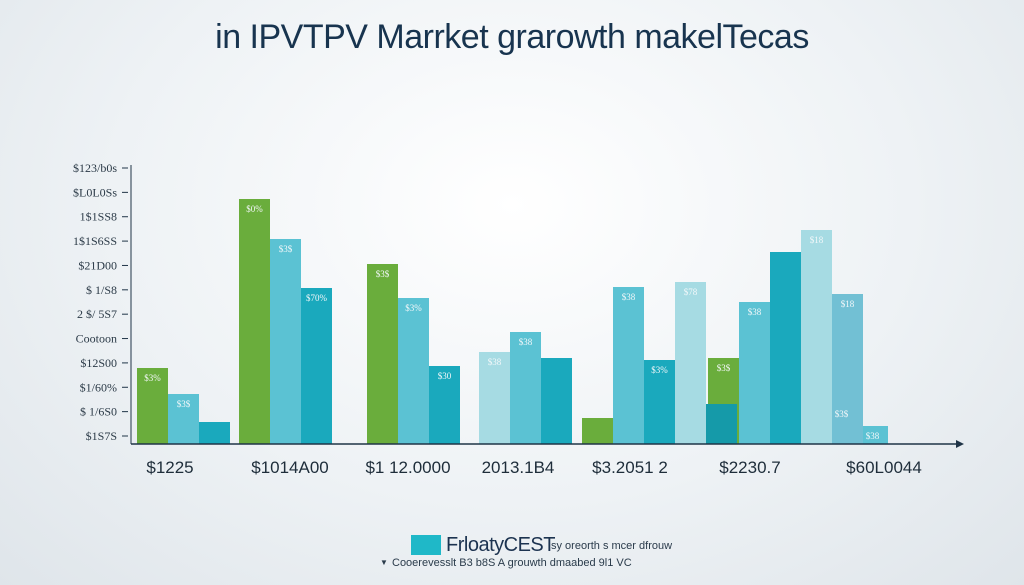  What do you see at coordinates (96, 339) in the screenshot?
I see `y-tick-label: Cootoon` at bounding box center [96, 339].